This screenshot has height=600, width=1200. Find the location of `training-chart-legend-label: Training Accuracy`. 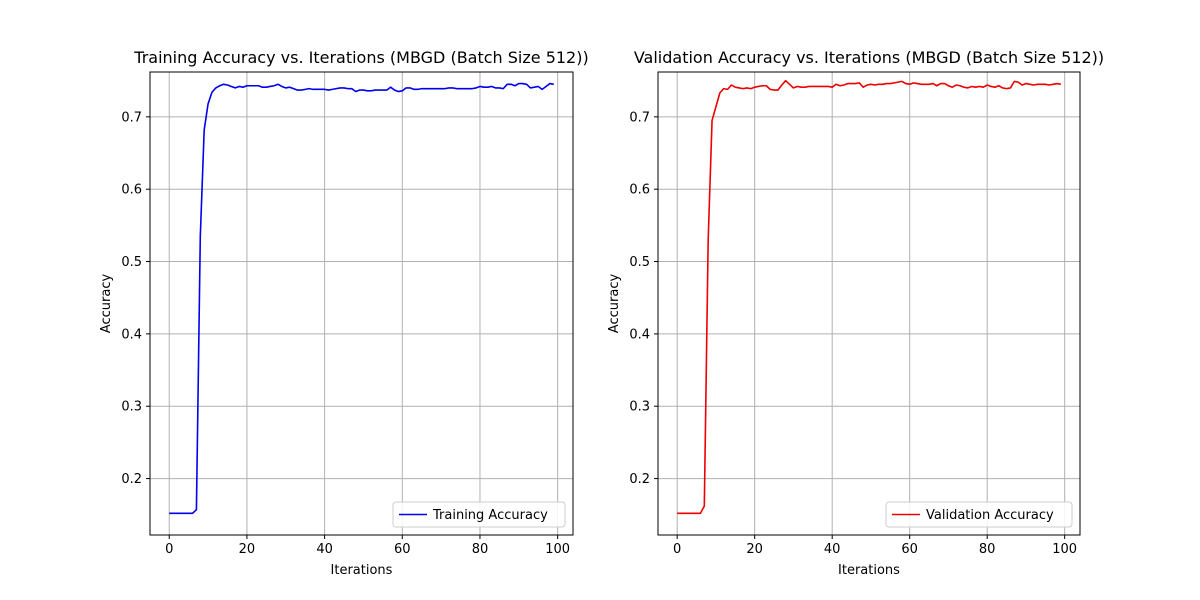

training-chart-legend-label: Training Accuracy is located at coordinates (490, 515).